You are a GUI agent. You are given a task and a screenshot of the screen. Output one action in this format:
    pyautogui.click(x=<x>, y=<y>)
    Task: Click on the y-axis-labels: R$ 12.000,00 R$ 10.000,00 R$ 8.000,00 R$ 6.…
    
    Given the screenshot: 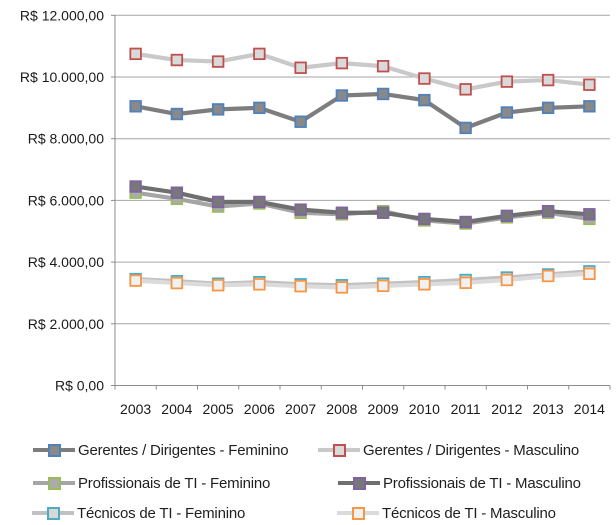 What is the action you would take?
    pyautogui.click(x=62, y=200)
    